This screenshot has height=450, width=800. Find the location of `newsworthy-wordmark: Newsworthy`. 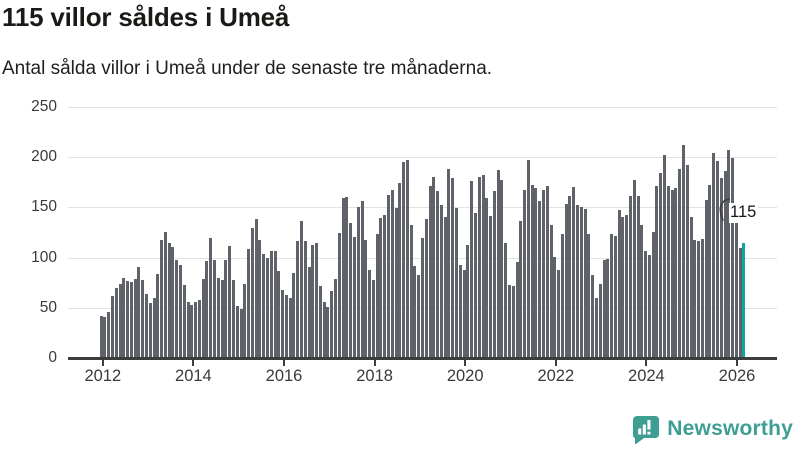

newsworthy-wordmark: Newsworthy is located at coordinates (730, 428).